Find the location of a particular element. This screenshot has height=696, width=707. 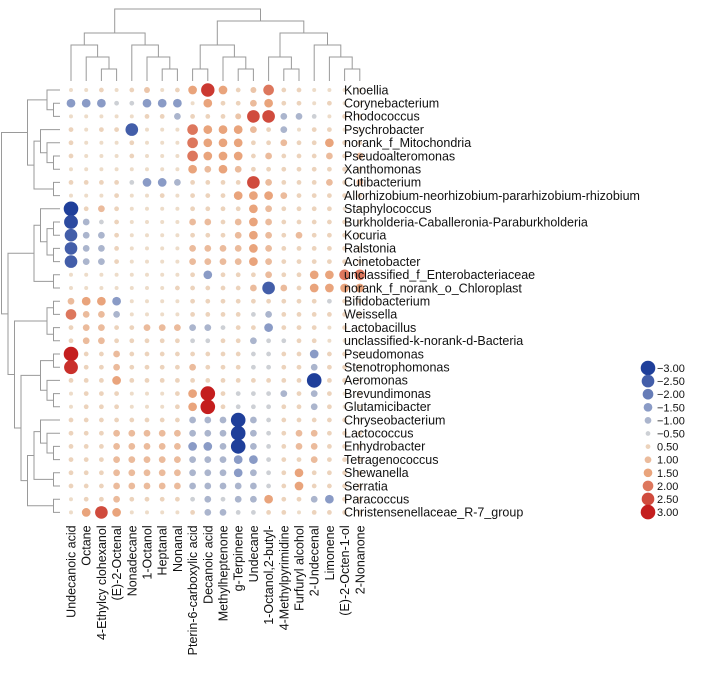

row-label: Lactococcus is located at coordinates (378, 434).